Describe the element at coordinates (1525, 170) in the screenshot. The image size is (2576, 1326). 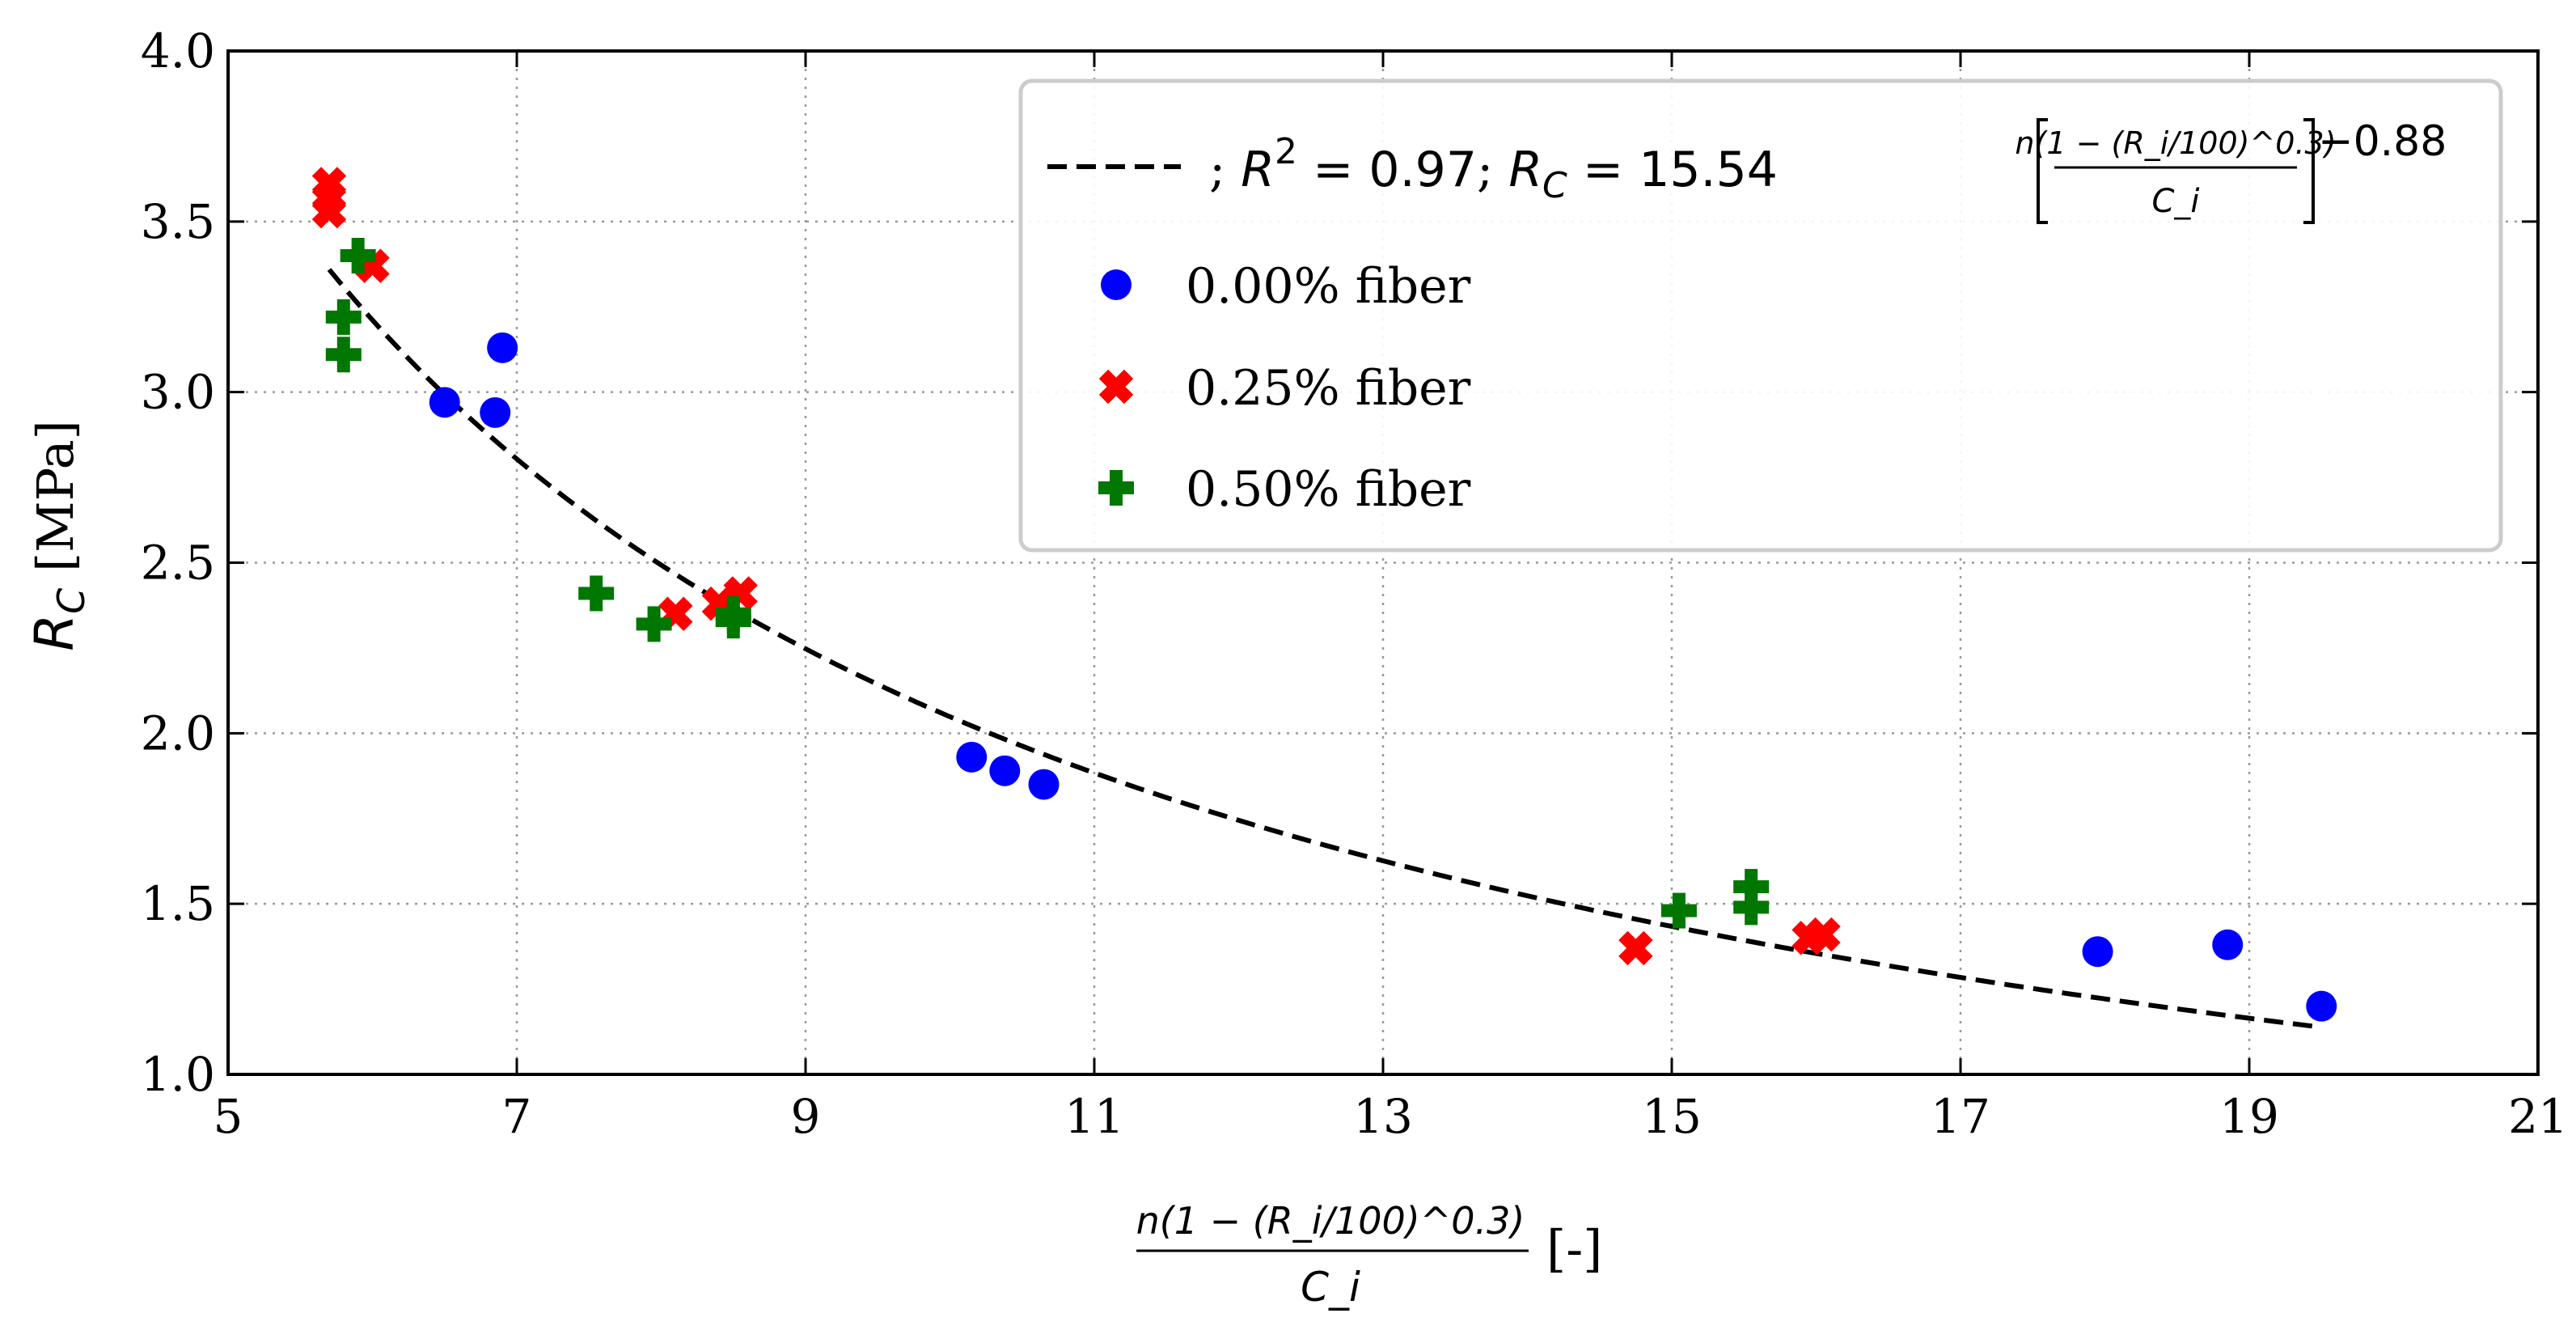
I see `legend-fit-rc-symbol: R` at that location.